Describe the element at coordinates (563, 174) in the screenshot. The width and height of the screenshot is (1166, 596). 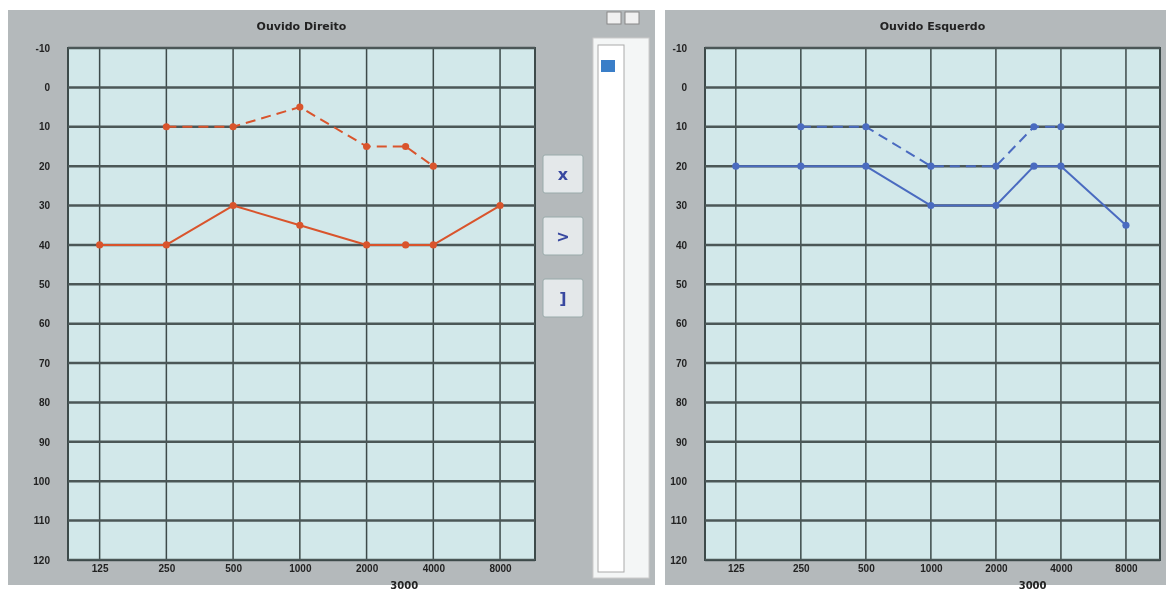
I see `text: x` at that location.